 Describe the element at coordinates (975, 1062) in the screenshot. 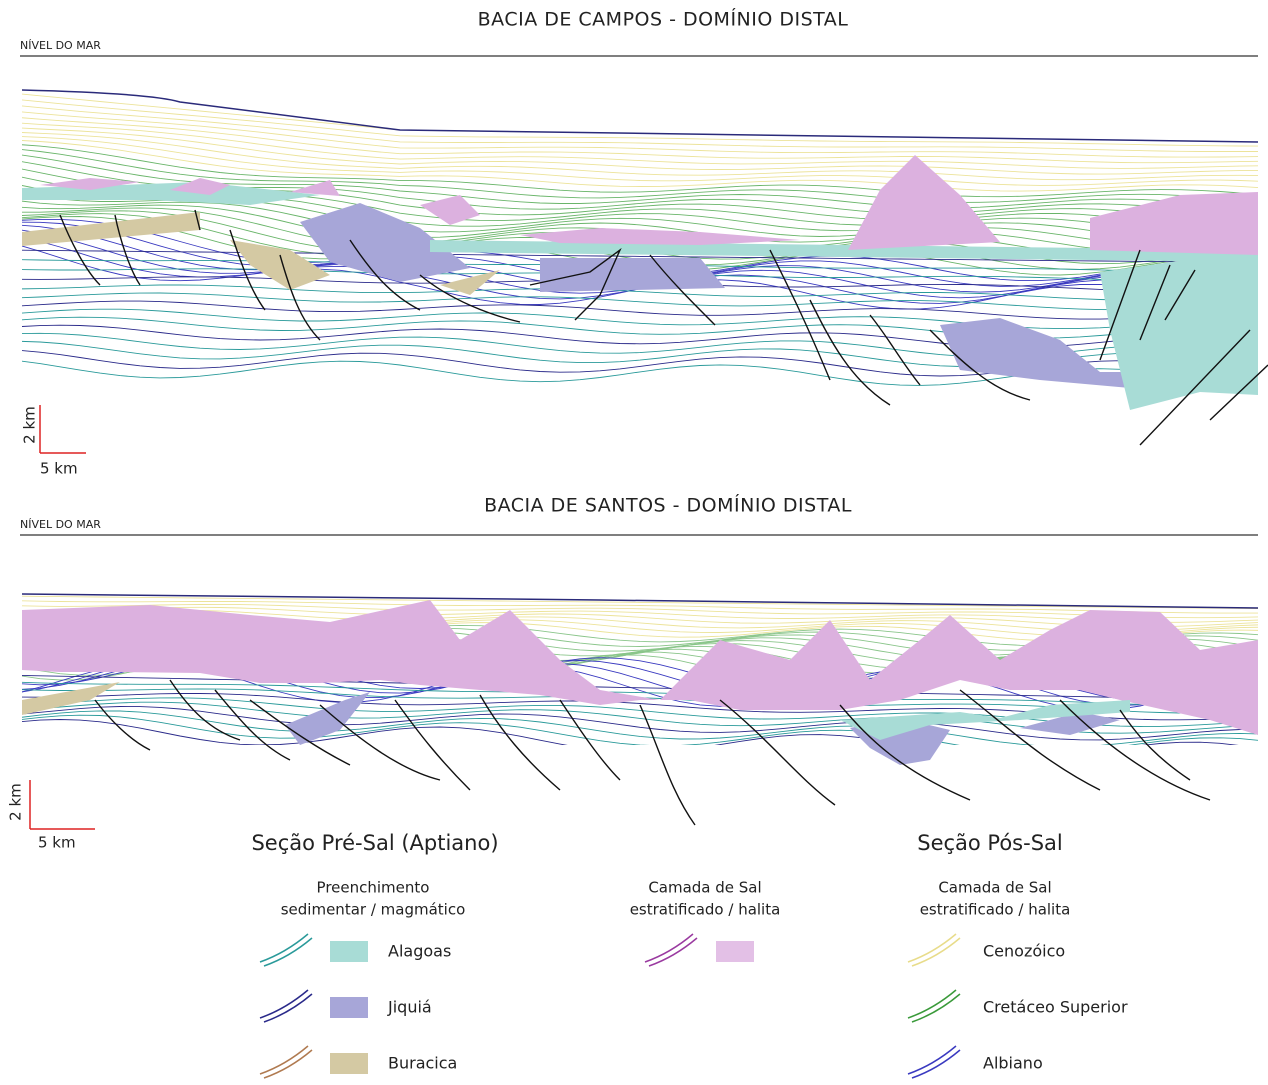

I see `legend-item: Albiano` at that location.